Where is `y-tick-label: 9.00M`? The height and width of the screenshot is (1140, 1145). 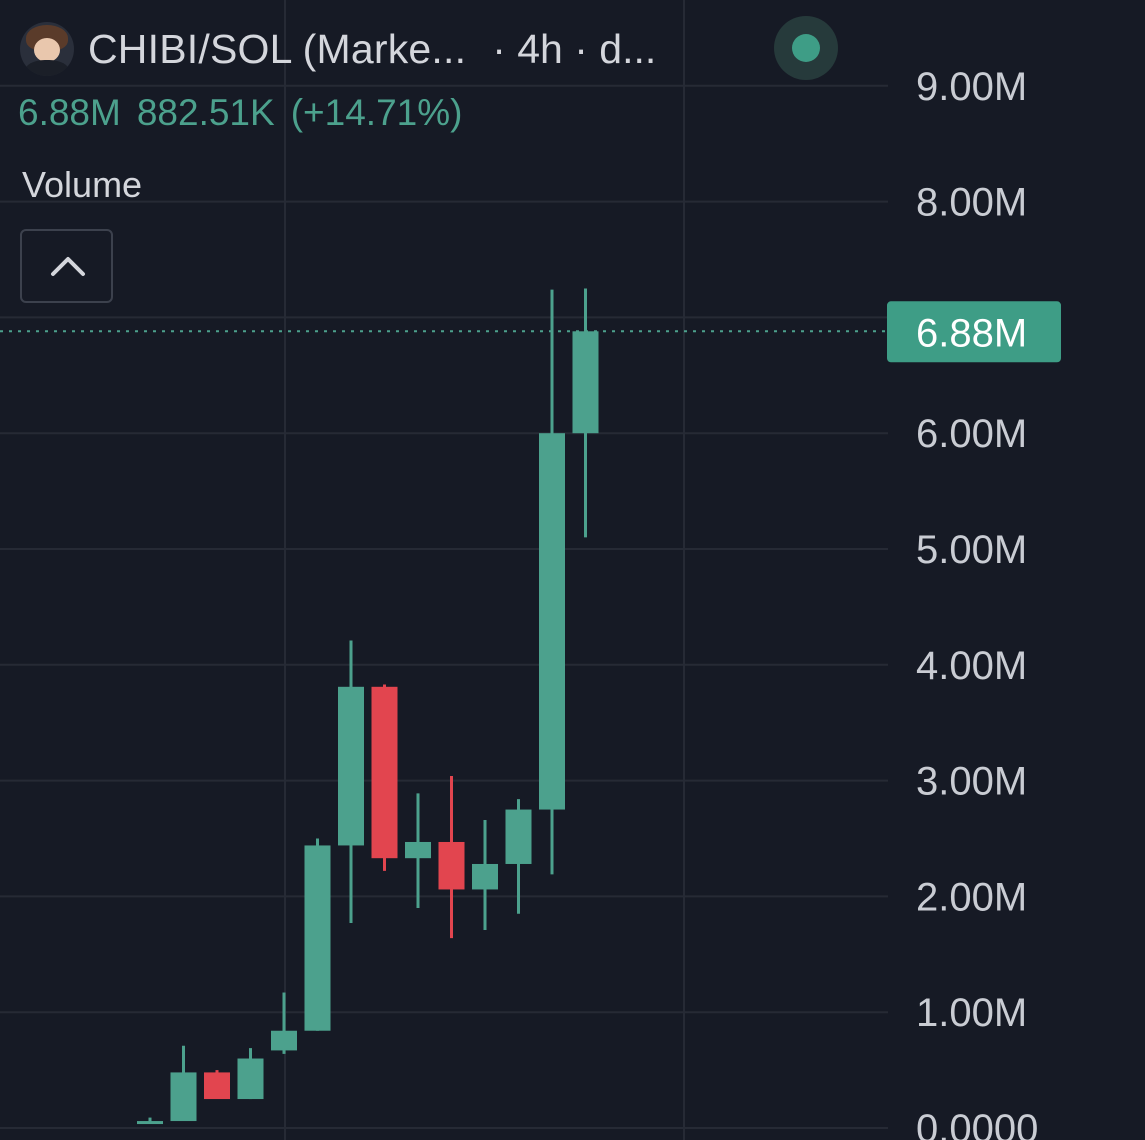 y-tick-label: 9.00M is located at coordinates (971, 87).